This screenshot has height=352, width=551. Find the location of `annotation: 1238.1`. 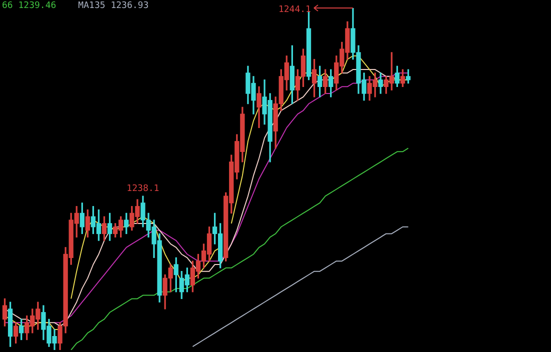

annotation: 1238.1 is located at coordinates (143, 189).